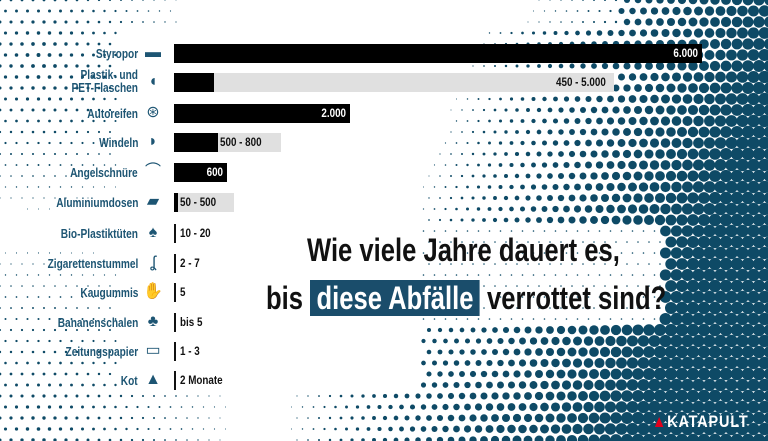  I want to click on bar-range, so click(204, 202).